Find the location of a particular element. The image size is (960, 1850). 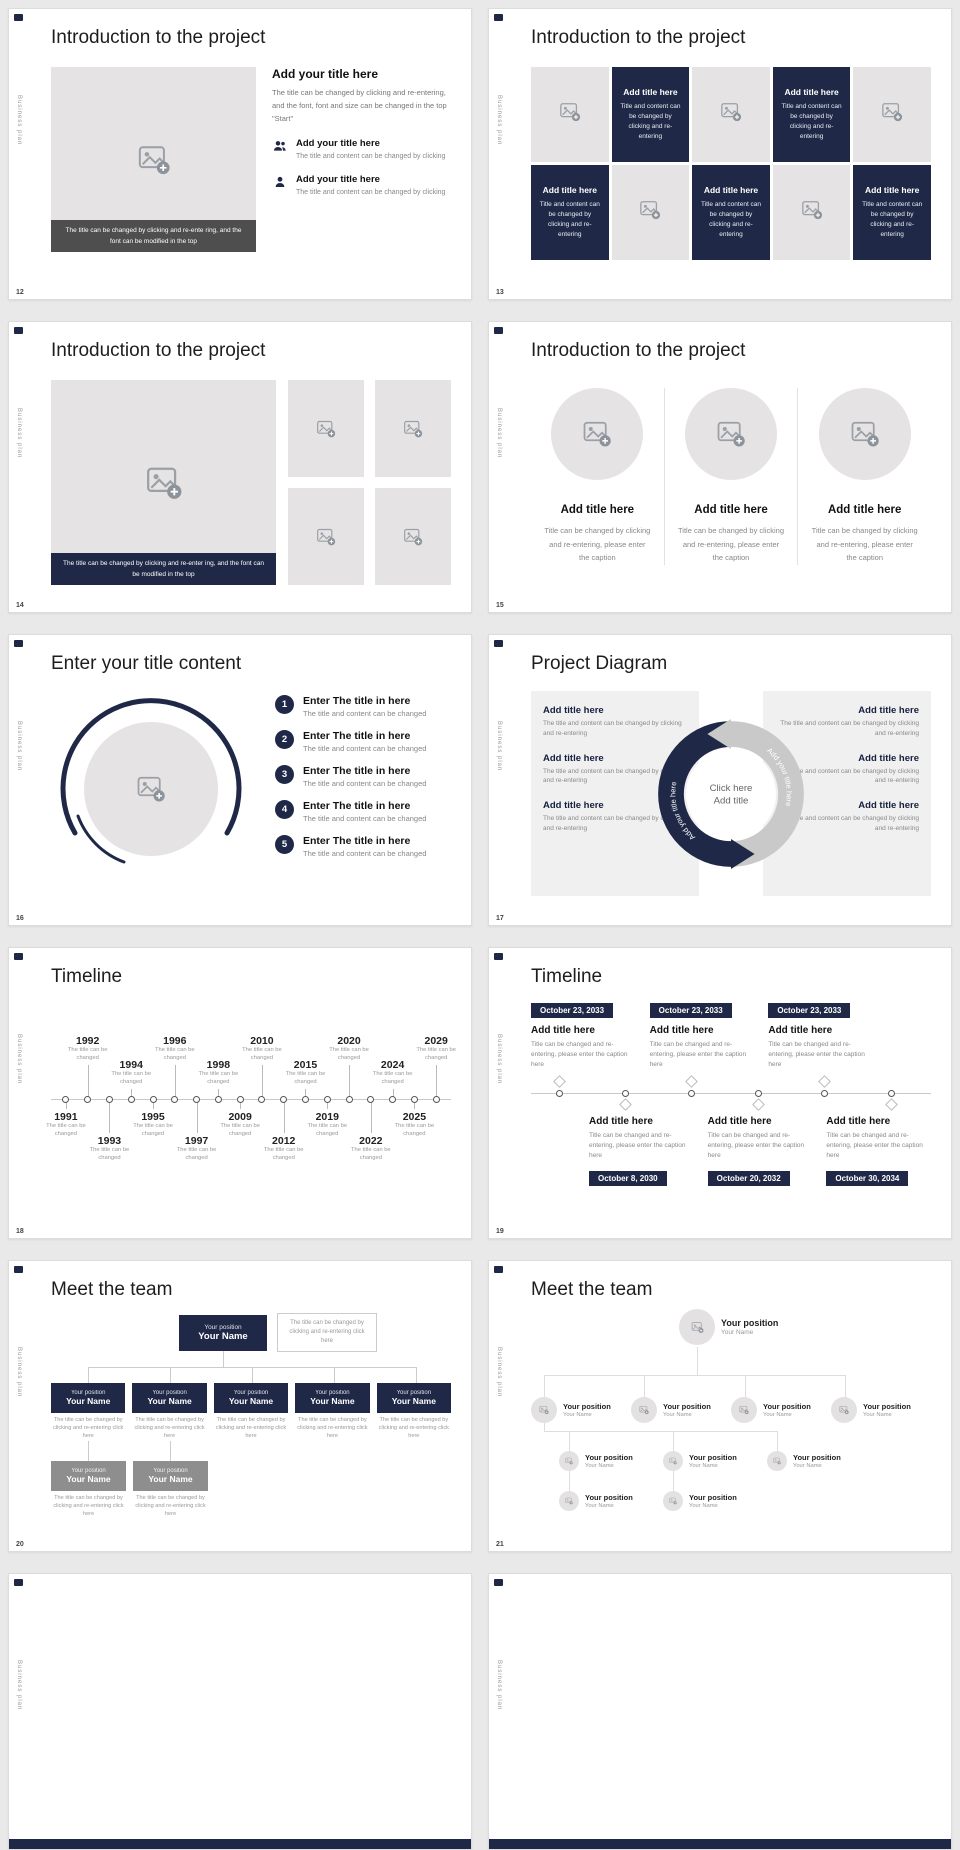

member-icon is located at coordinates (280, 148).